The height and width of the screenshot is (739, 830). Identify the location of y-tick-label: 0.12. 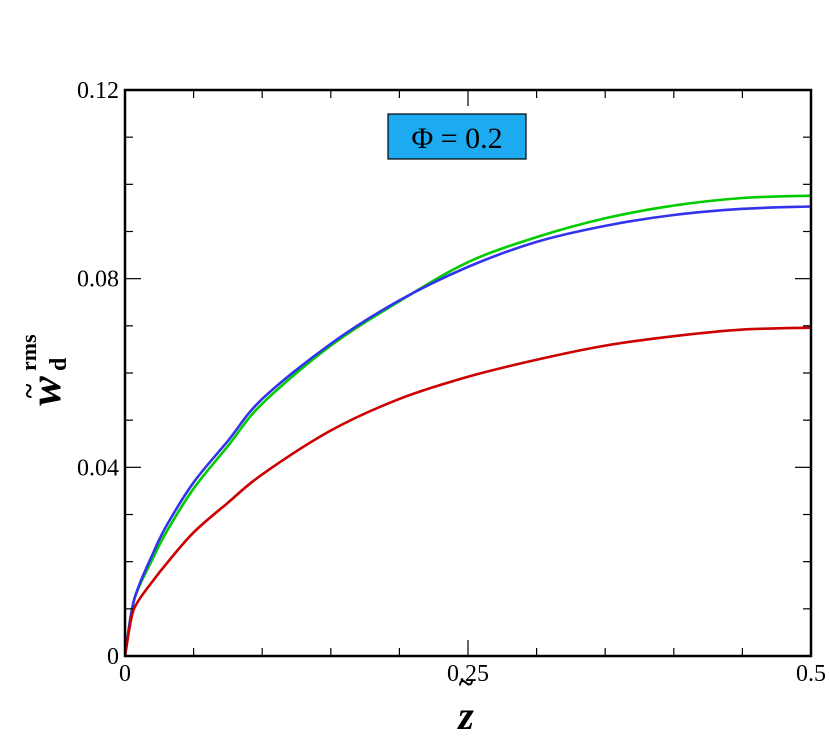
(98, 91).